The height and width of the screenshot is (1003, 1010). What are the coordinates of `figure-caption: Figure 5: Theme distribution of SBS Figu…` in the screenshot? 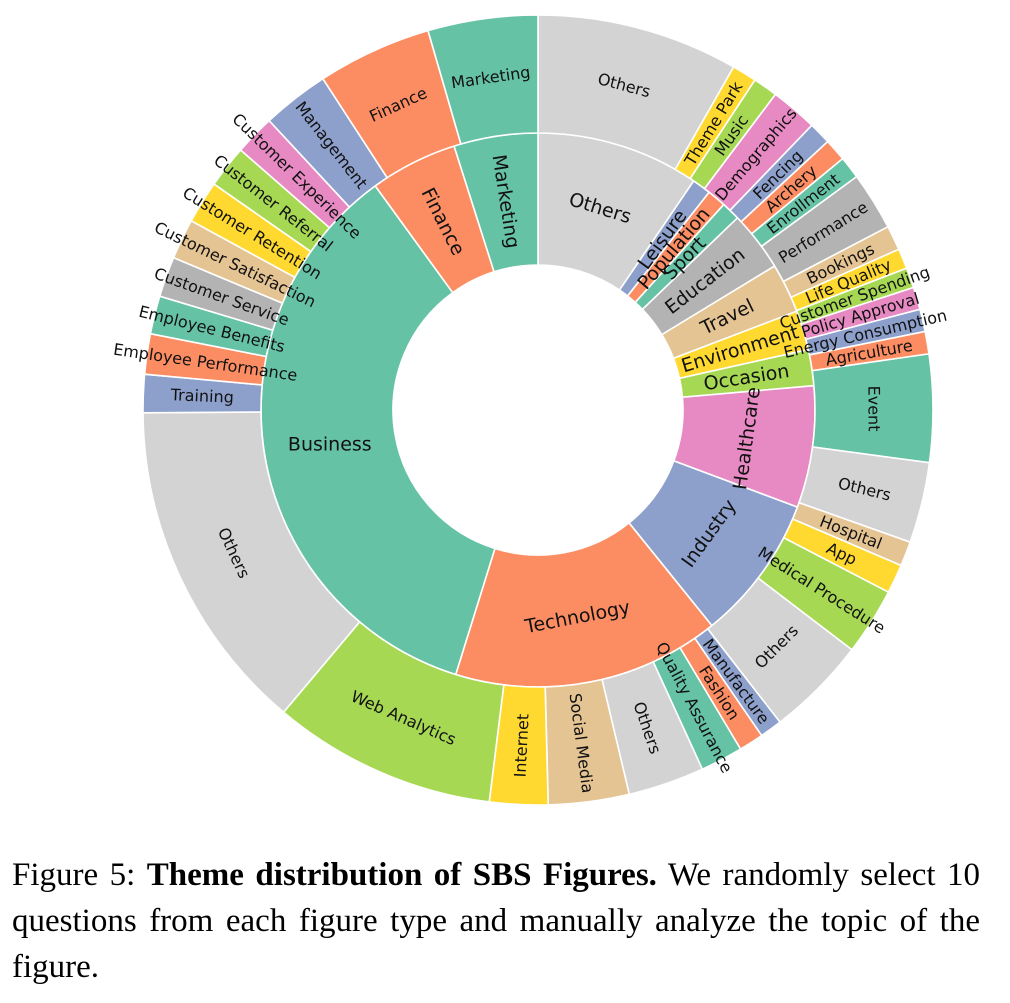 It's located at (496, 921).